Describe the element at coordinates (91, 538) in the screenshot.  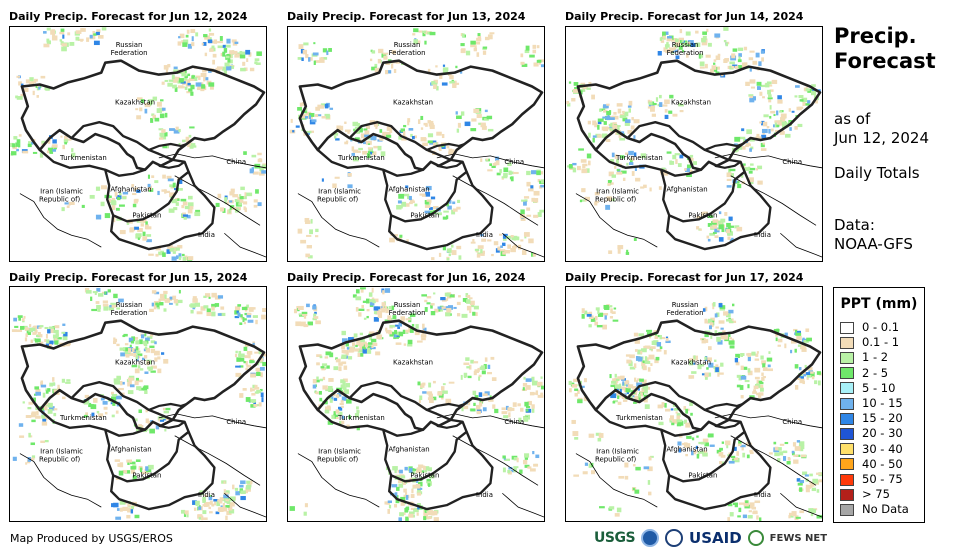
I see `map-credit: Map Produced by USGS/EROS` at that location.